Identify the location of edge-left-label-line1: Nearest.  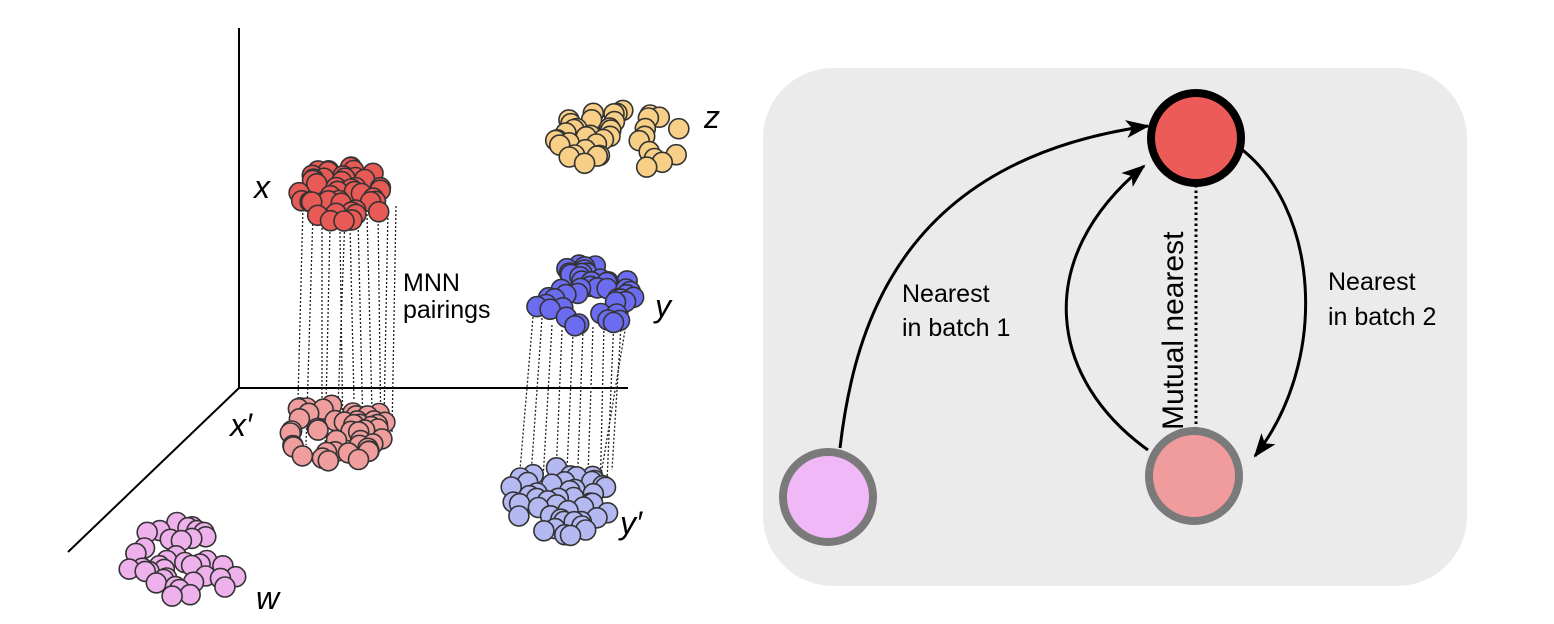
(946, 294).